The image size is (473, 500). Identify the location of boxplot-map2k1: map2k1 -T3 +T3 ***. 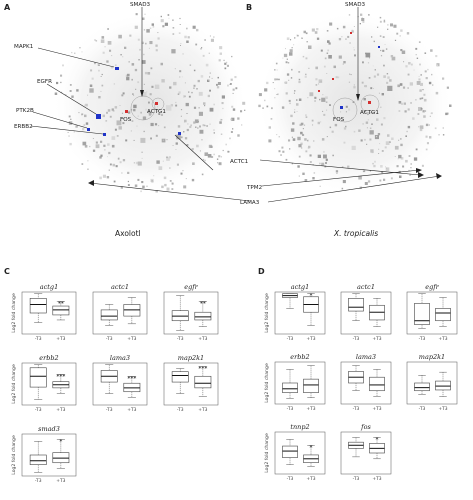
(191, 383).